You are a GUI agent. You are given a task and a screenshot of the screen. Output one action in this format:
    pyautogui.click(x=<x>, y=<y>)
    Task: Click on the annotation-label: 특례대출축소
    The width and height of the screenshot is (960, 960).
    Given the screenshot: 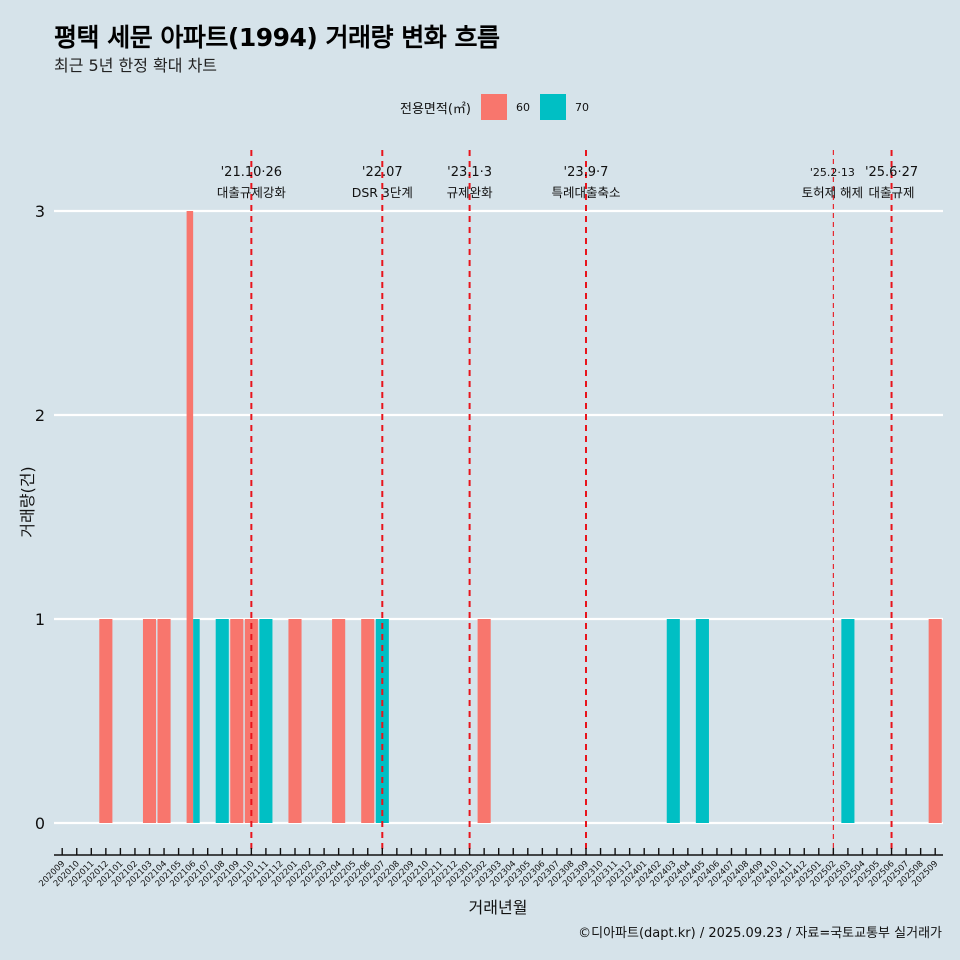 What is the action you would take?
    pyautogui.click(x=585, y=192)
    